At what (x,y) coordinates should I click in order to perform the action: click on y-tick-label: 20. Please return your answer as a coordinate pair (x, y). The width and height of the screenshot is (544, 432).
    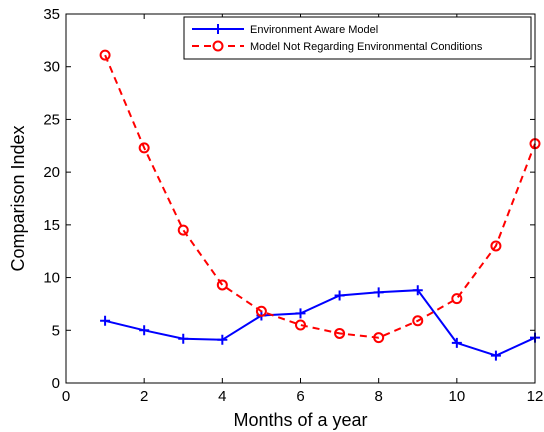
    Looking at the image, I should click on (51, 172).